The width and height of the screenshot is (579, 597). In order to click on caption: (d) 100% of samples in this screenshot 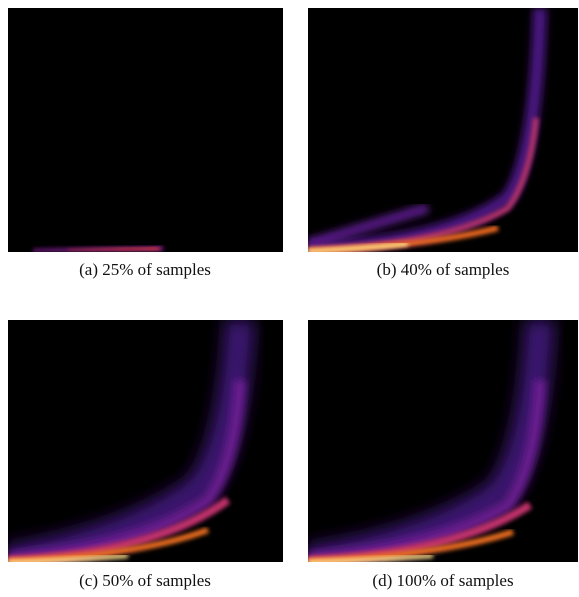, I will do `click(443, 580)`.